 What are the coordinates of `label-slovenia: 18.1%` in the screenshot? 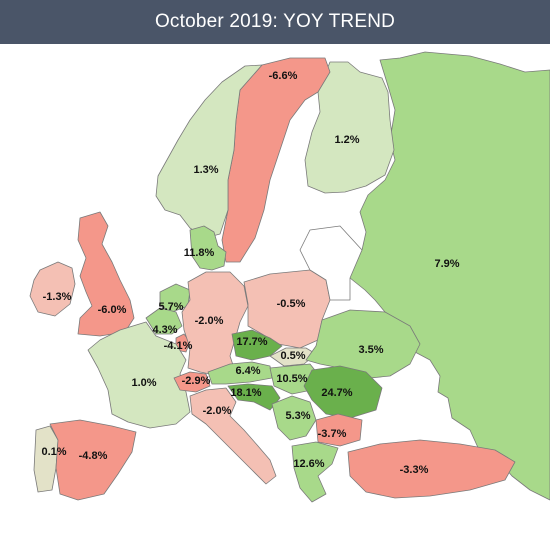 It's located at (245, 393).